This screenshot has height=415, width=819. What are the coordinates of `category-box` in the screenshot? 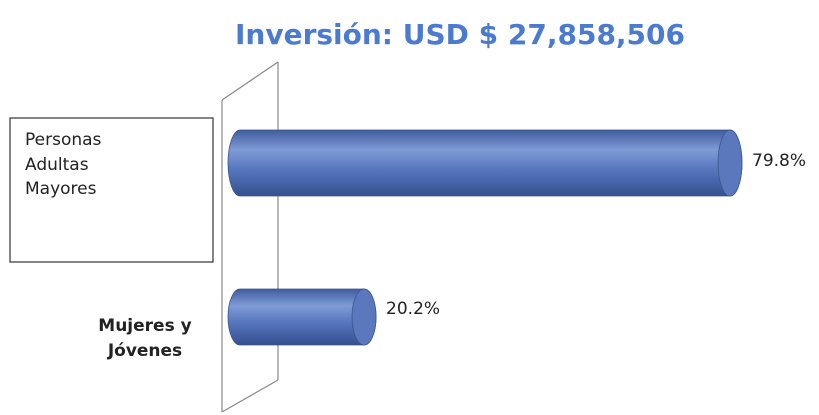 It's located at (111, 190).